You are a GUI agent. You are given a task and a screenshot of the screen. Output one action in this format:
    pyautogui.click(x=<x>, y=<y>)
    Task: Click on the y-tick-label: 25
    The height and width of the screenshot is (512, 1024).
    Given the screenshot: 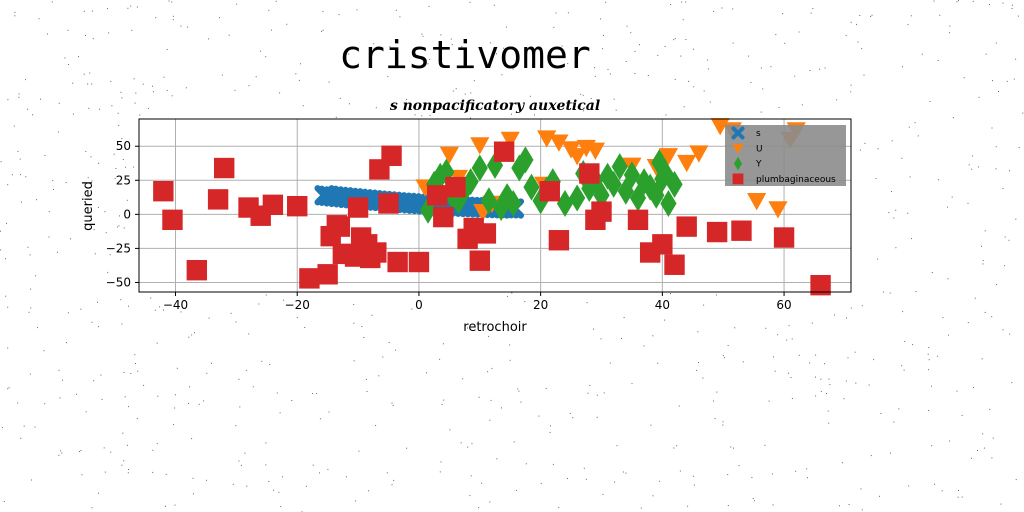 What is the action you would take?
    pyautogui.click(x=123, y=180)
    